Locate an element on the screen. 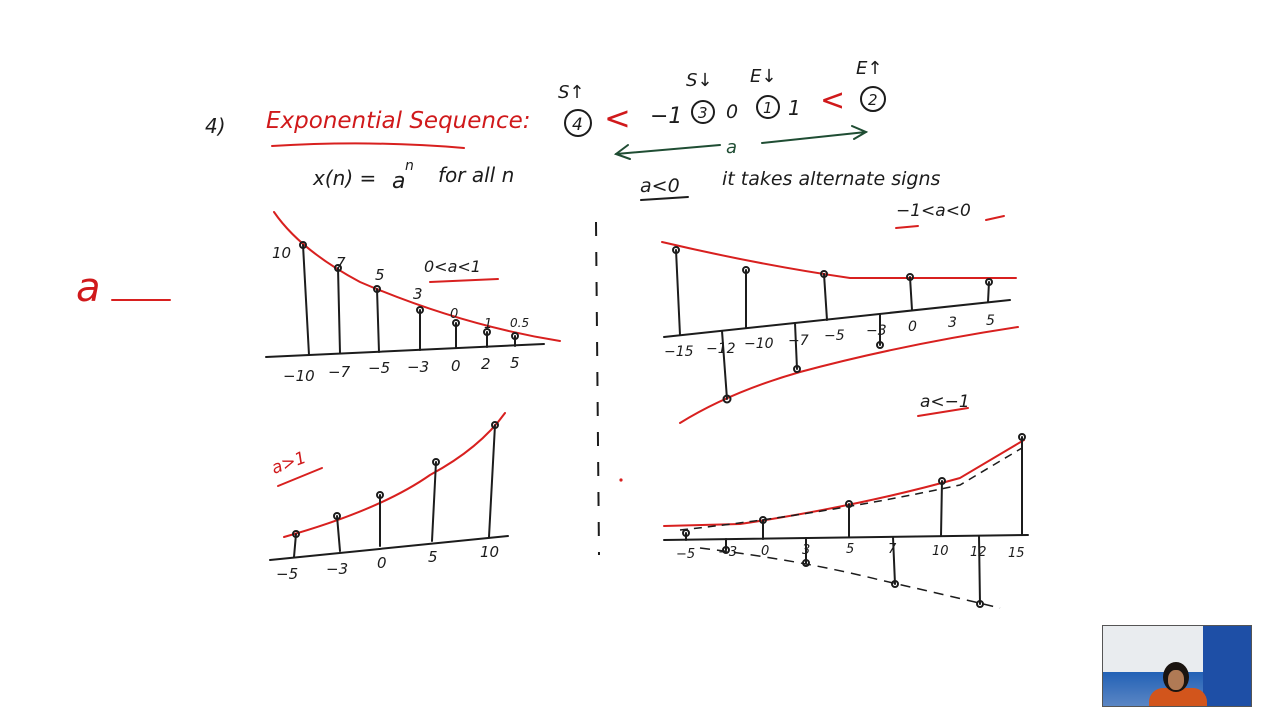  alternate-signs-text: it takes alternate signs is located at coordinates (831, 179).